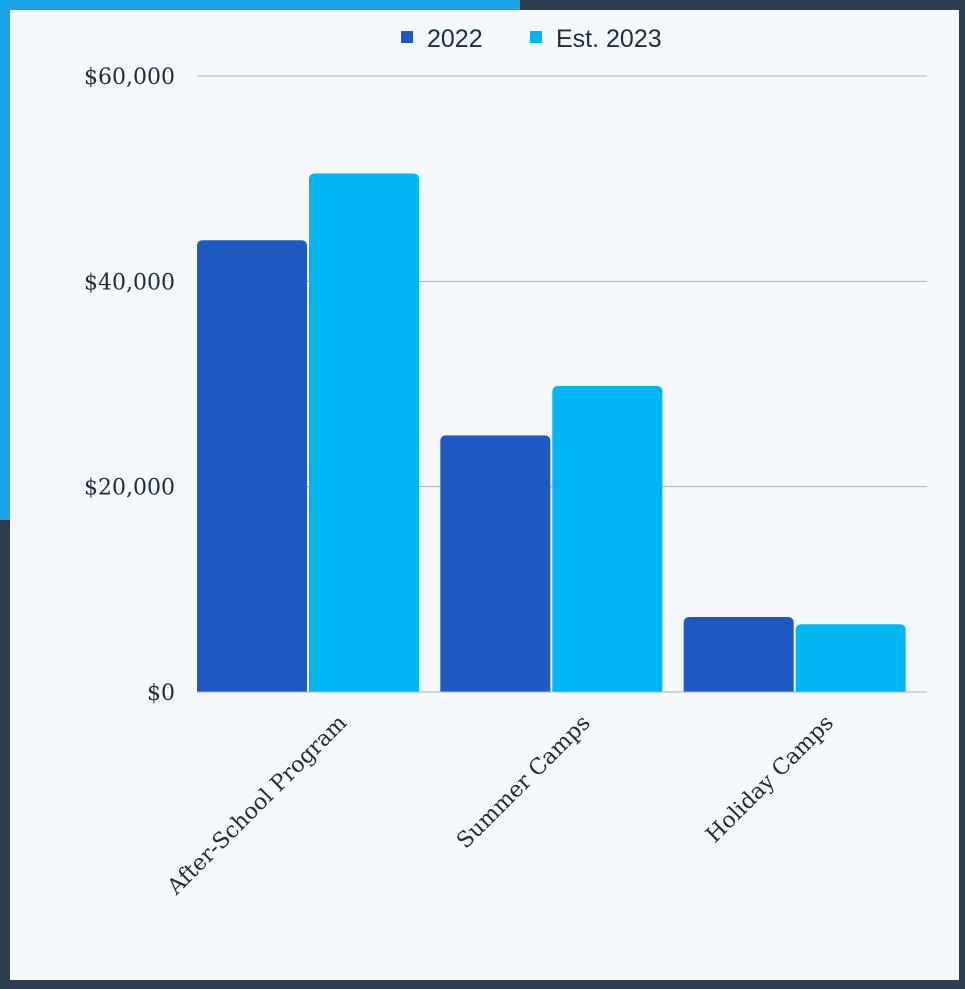 The image size is (965, 989). What do you see at coordinates (129, 385) in the screenshot?
I see `y-axis-labels: $0 $20,000 $40,000 $60,000` at bounding box center [129, 385].